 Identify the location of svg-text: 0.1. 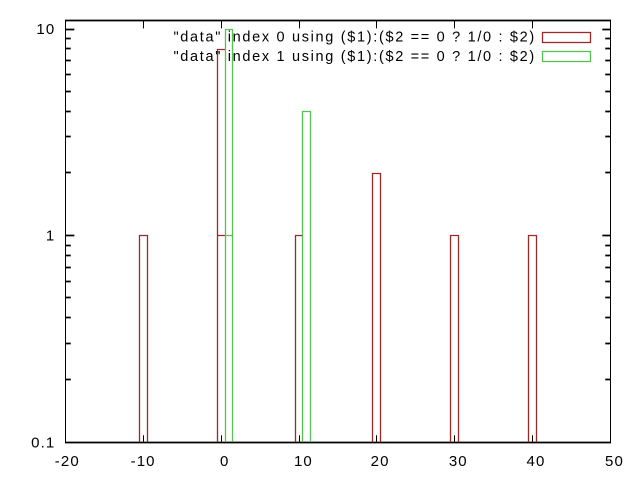
(43, 442).